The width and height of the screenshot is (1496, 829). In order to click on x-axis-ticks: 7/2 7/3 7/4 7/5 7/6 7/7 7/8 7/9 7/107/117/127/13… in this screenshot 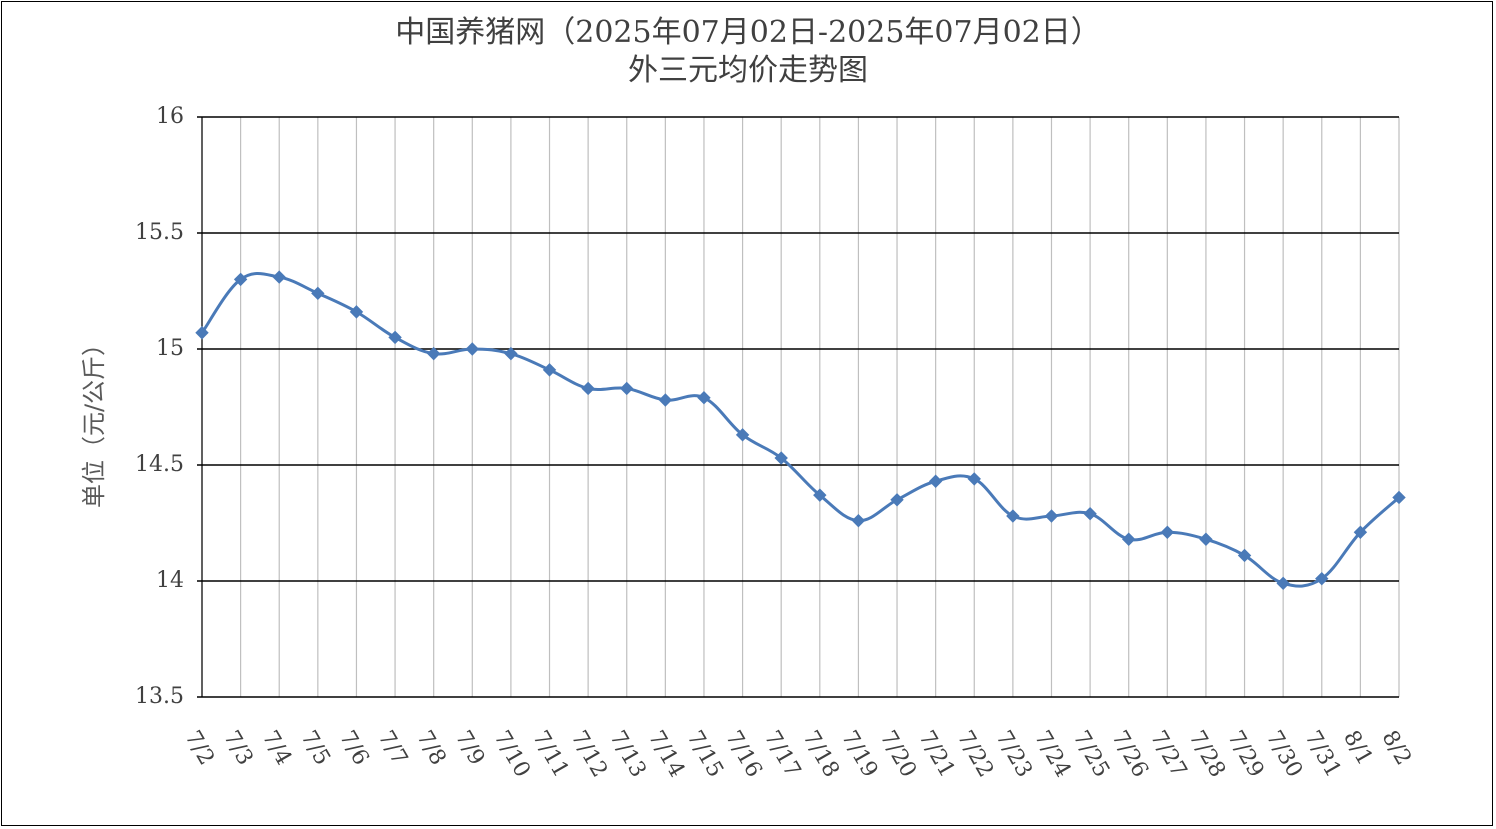, I will do `click(798, 754)`.